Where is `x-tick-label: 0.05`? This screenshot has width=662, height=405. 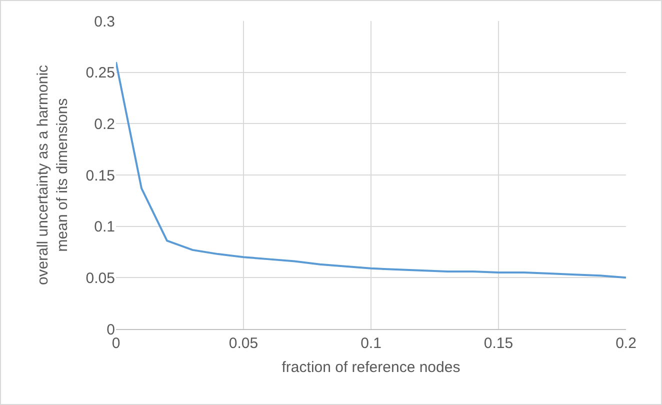 x-tick-label: 0.05 is located at coordinates (243, 343).